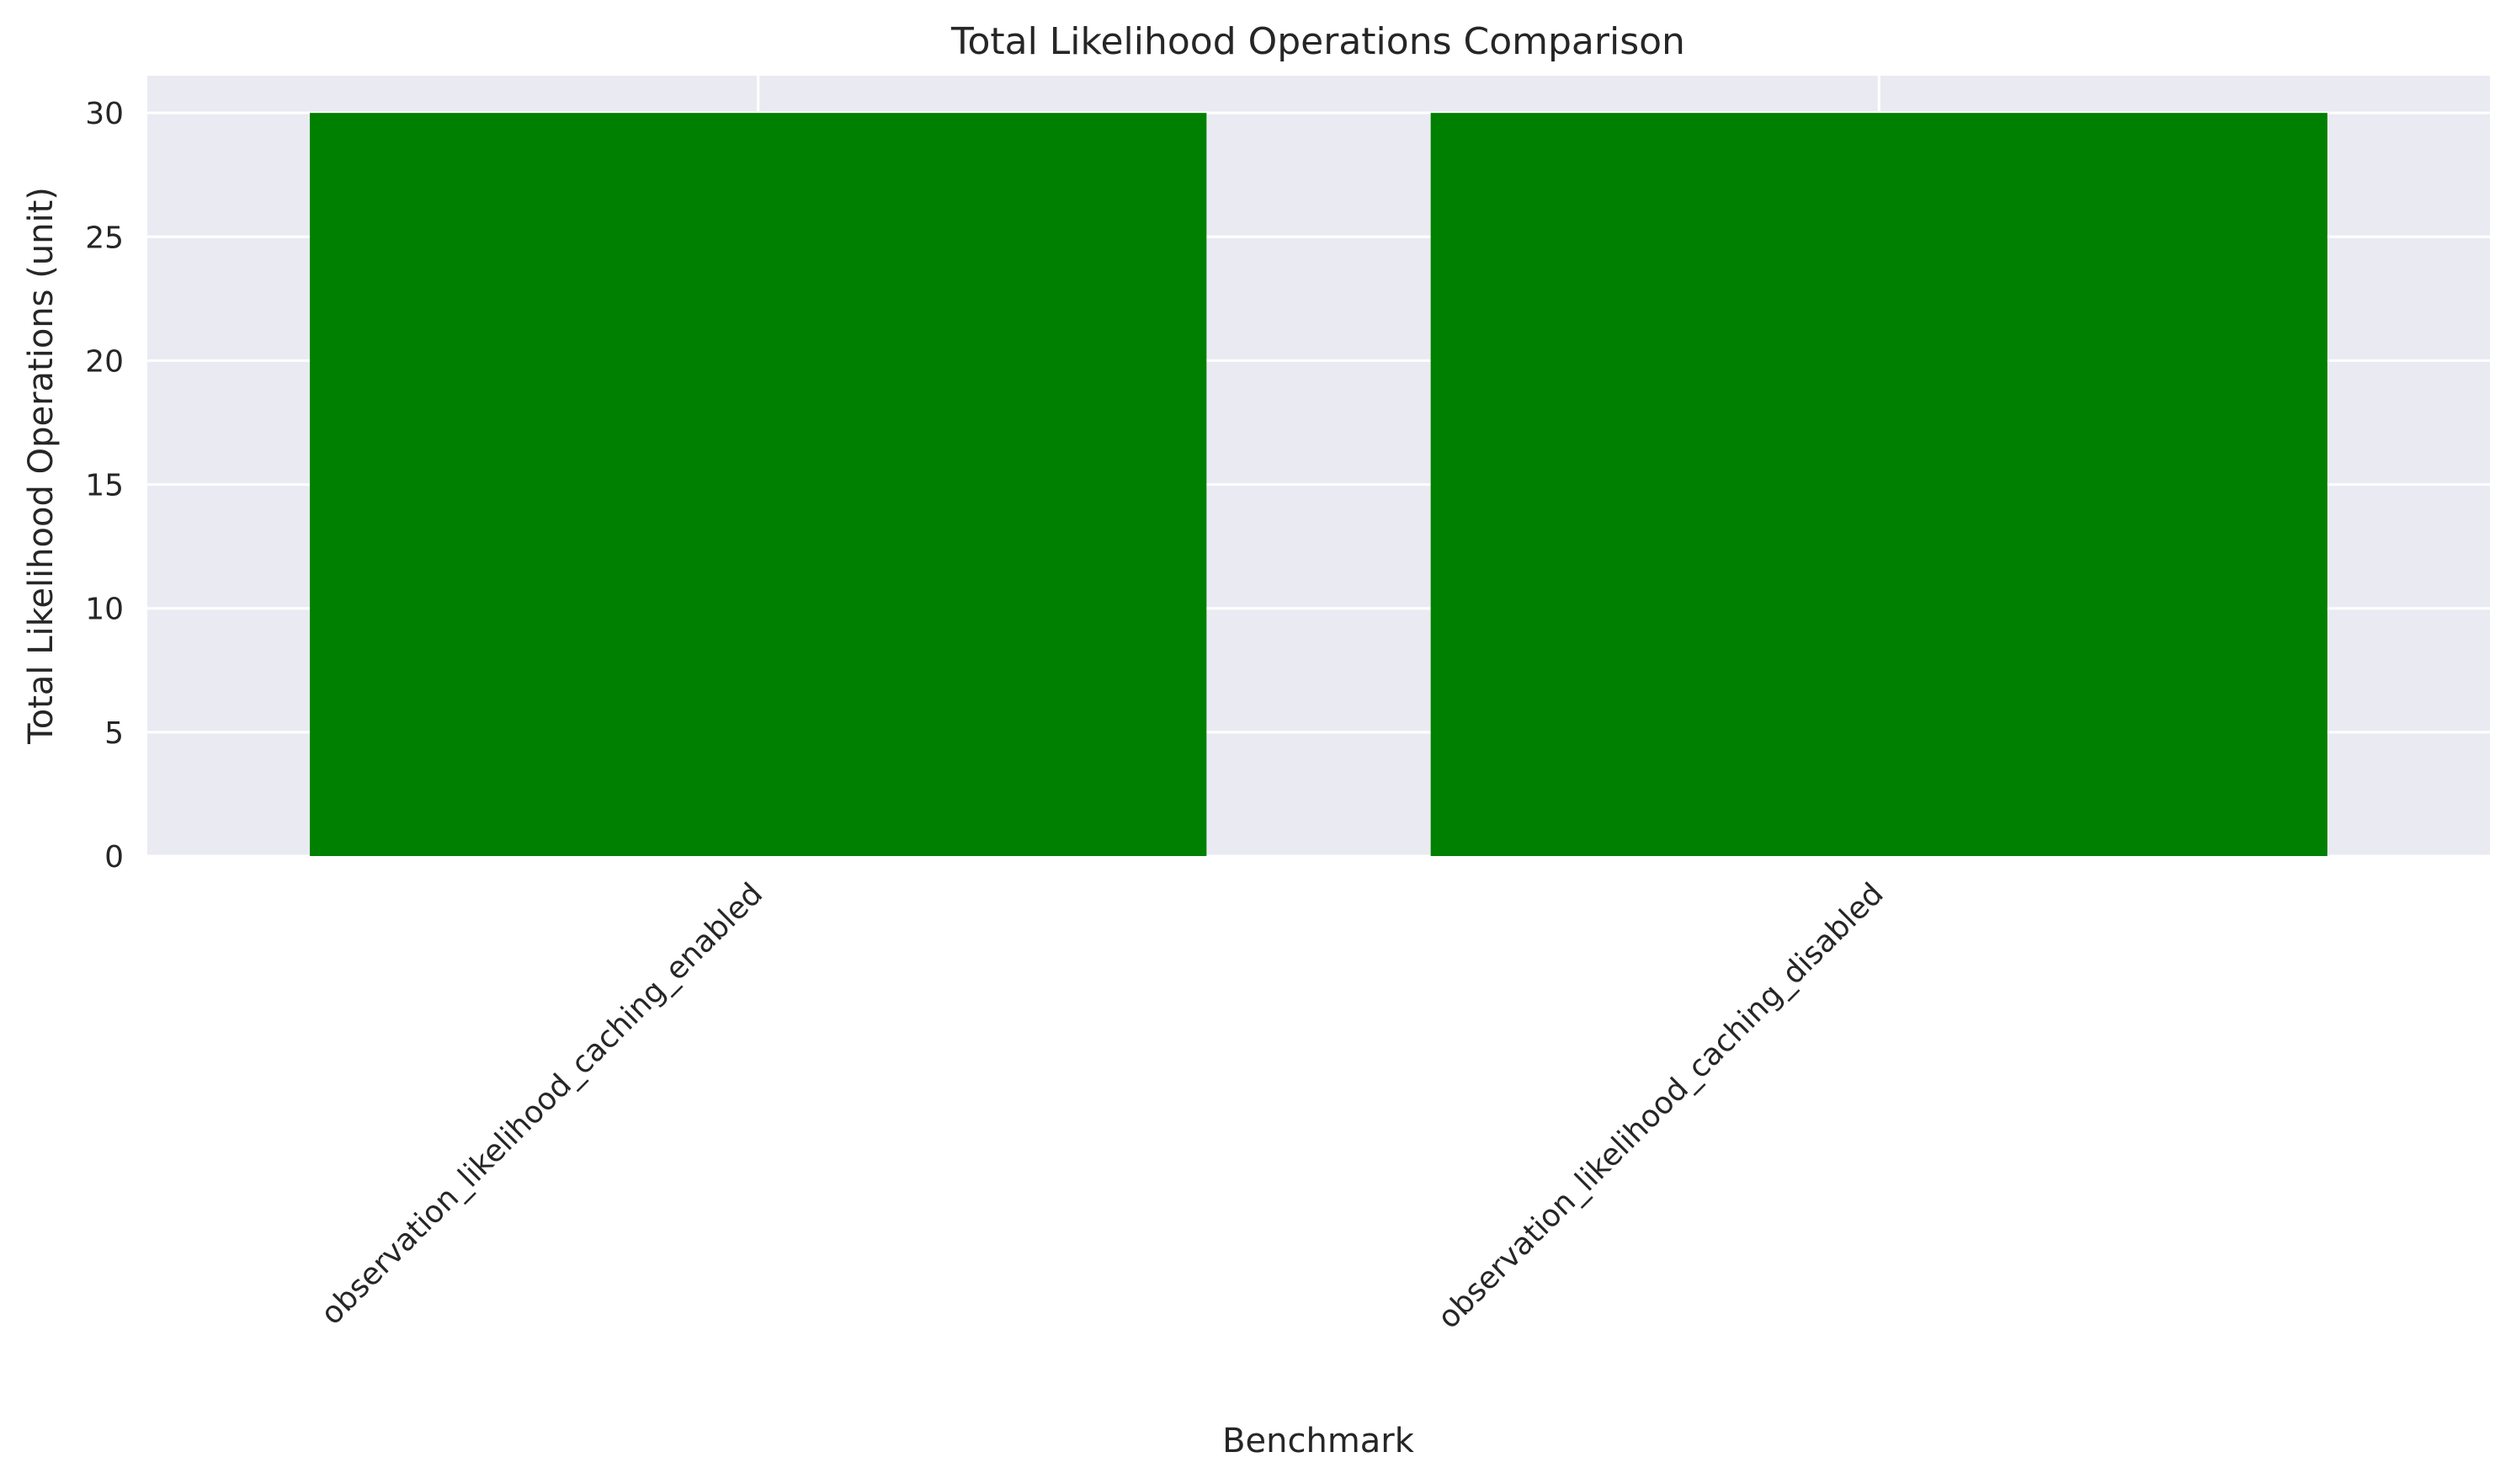  I want to click on x-axis-label: Benchmark, so click(1318, 1441).